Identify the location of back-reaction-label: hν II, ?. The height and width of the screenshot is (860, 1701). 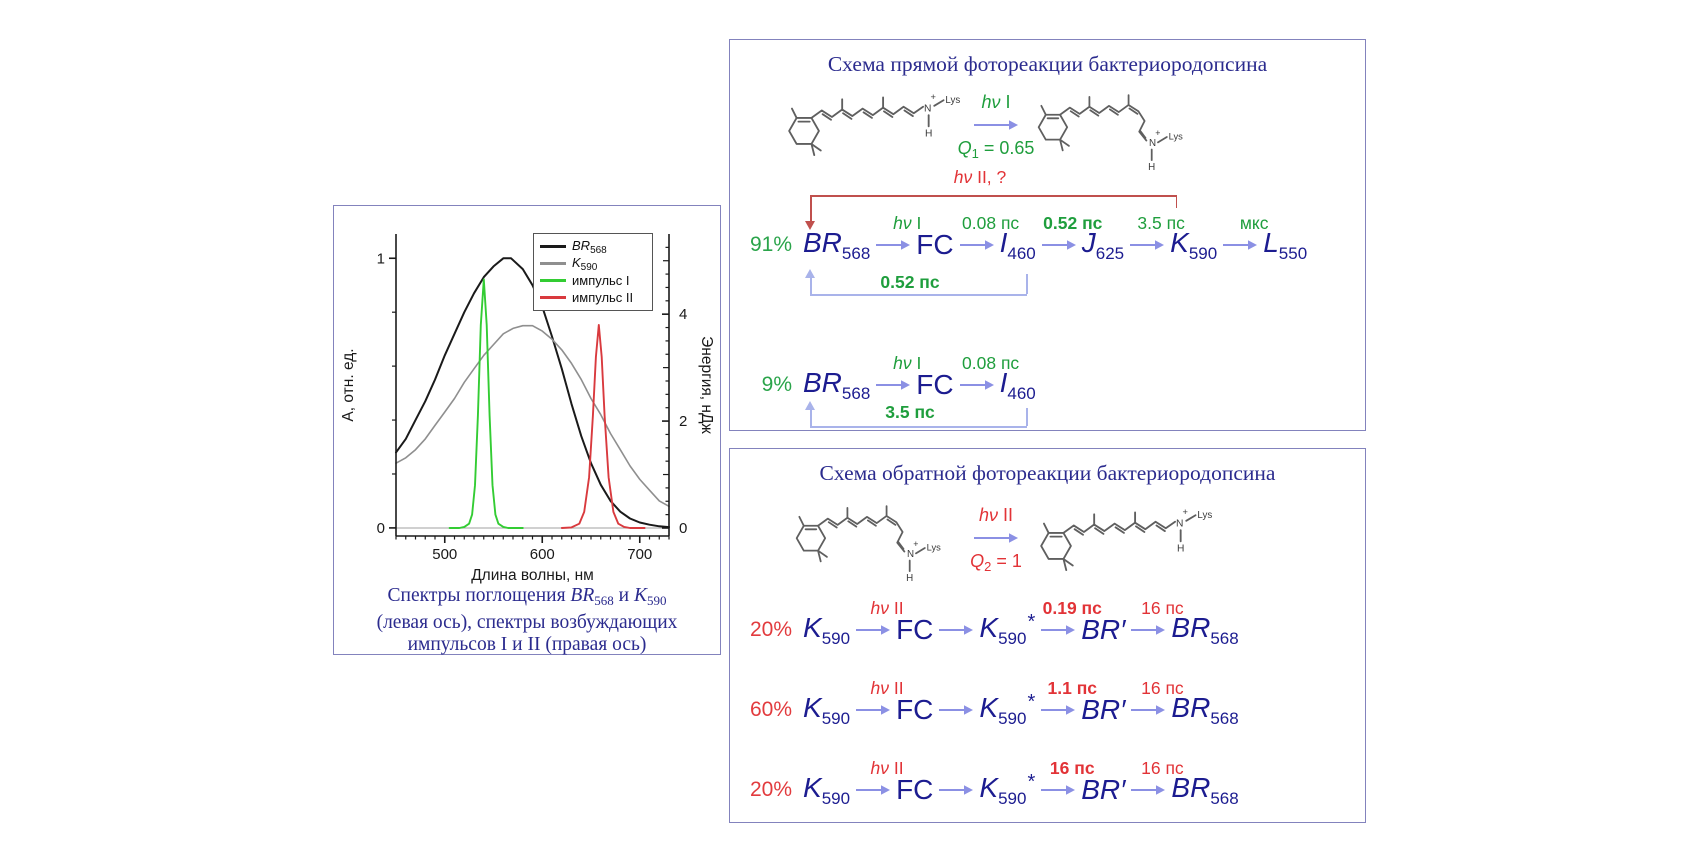
(980, 177).